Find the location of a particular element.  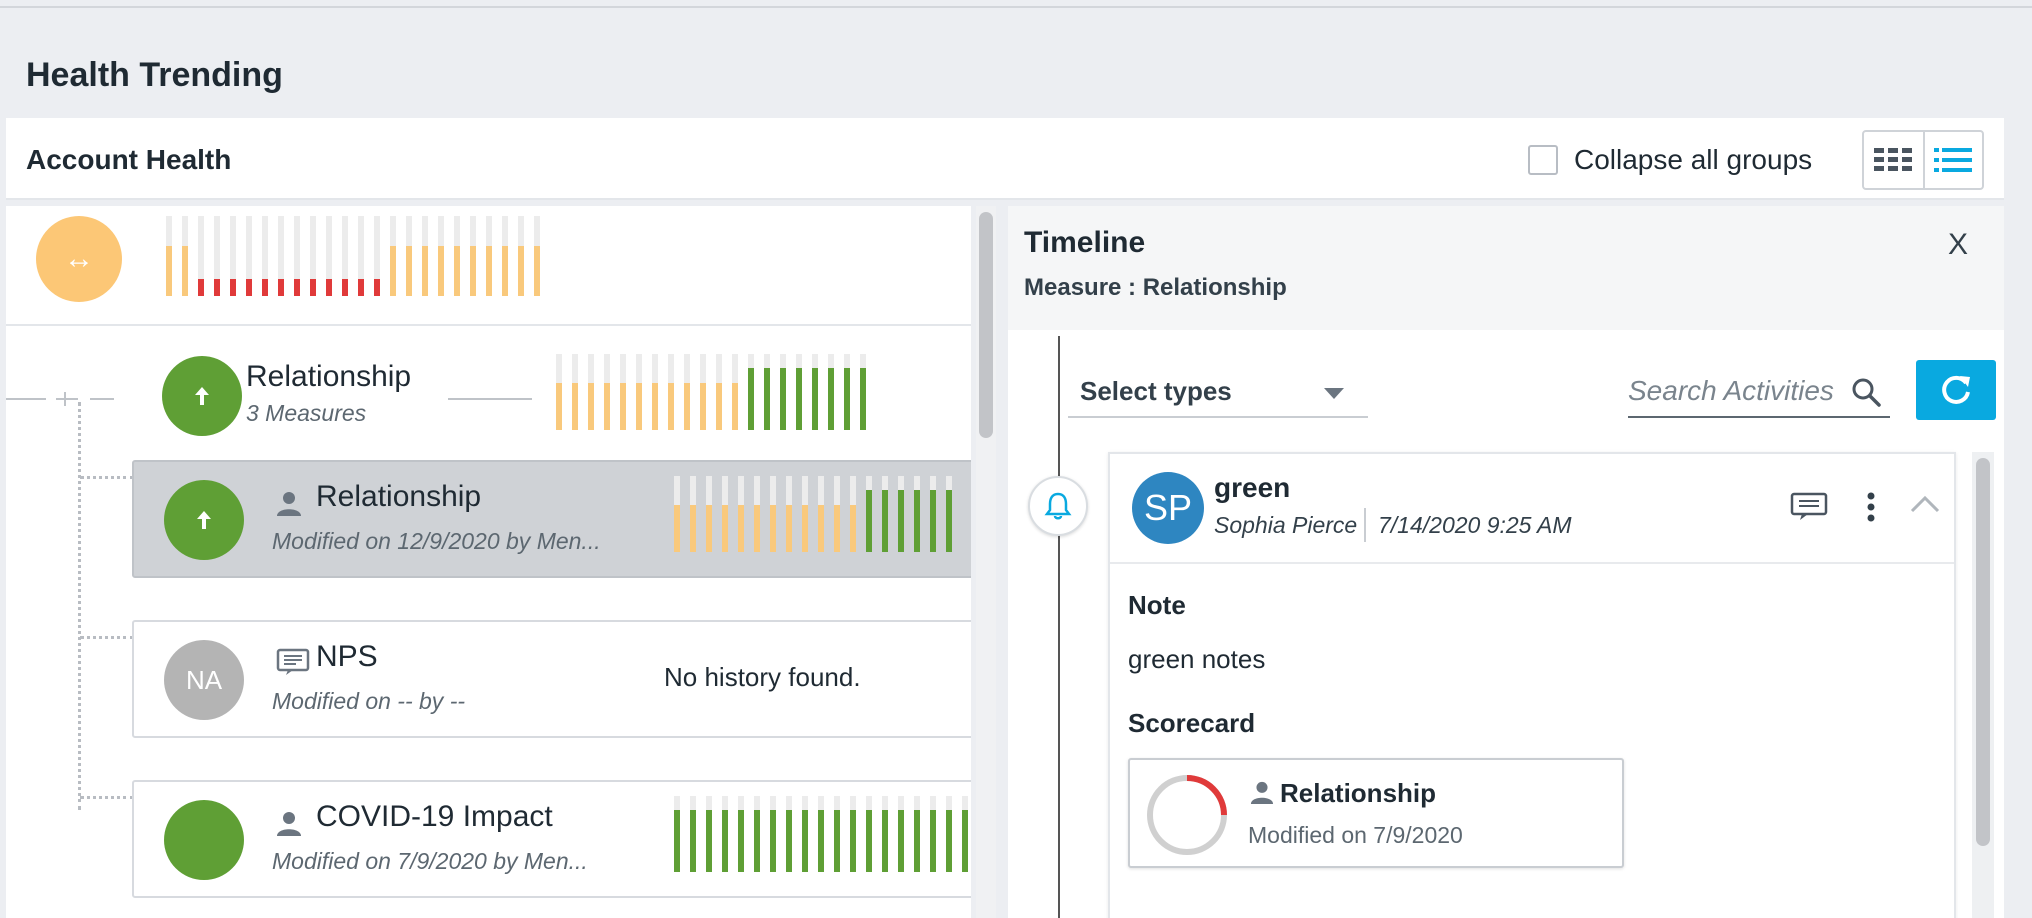

collapse-all-checkbox is located at coordinates (1543, 160).